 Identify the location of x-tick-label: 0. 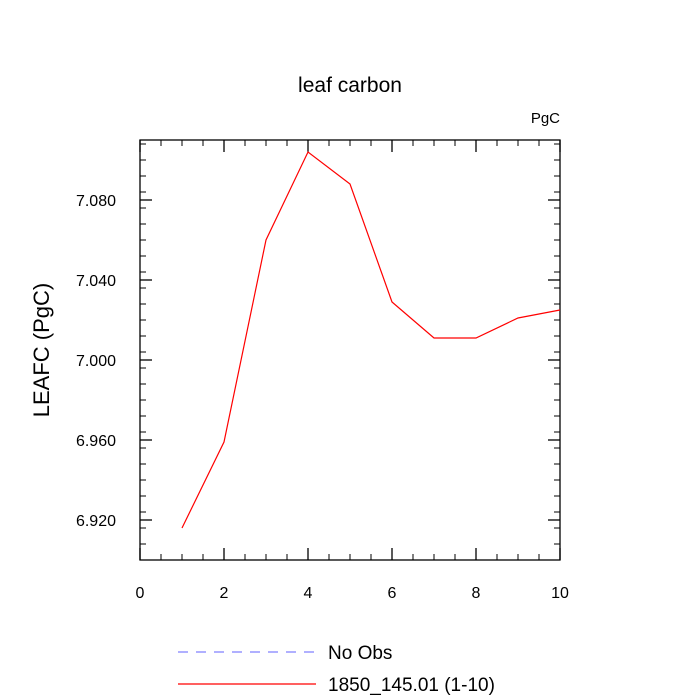
(140, 593).